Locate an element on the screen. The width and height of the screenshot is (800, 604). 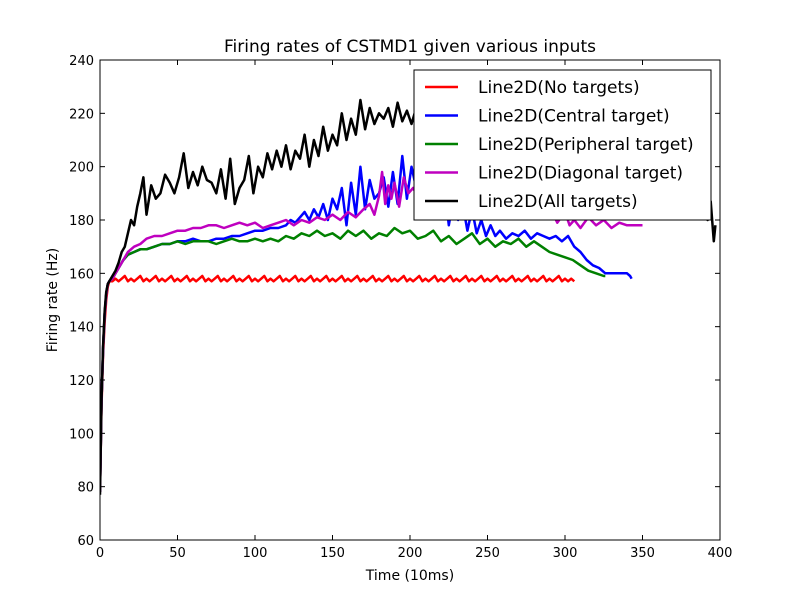
x-tick-label: 250 is located at coordinates (487, 553).